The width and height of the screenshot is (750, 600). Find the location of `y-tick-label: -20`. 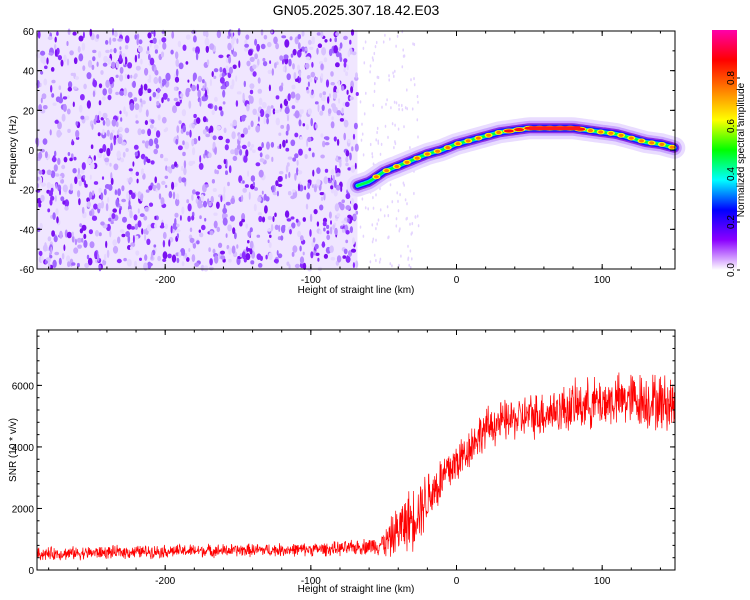

y-tick-label: -20 is located at coordinates (27, 191).